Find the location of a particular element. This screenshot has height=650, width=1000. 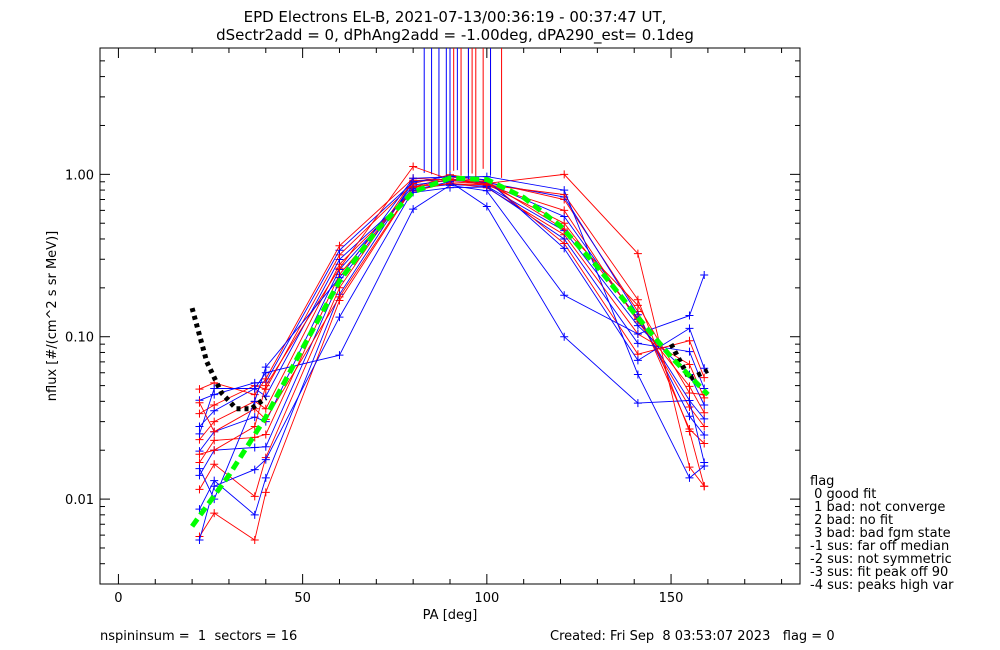

flag-legend-title: flag is located at coordinates (822, 481).